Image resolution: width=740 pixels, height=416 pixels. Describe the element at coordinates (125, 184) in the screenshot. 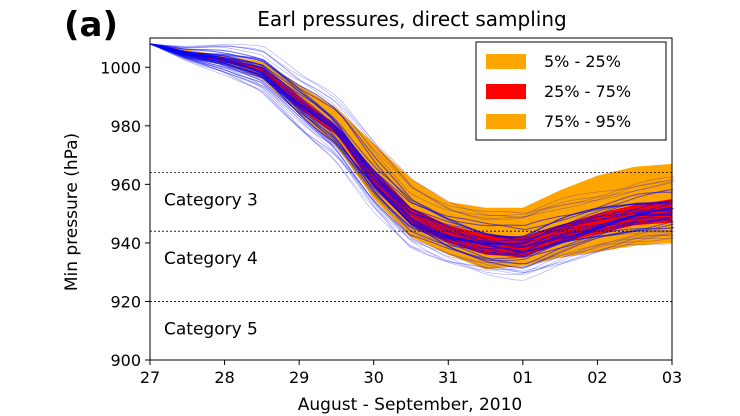

I see `y-tick-label: 960` at that location.